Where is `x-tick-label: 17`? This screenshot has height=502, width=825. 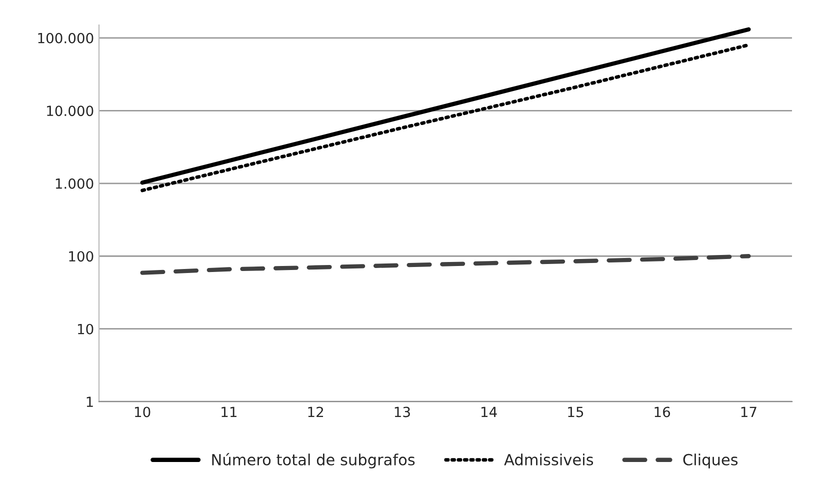 x-tick-label: 17 is located at coordinates (748, 412).